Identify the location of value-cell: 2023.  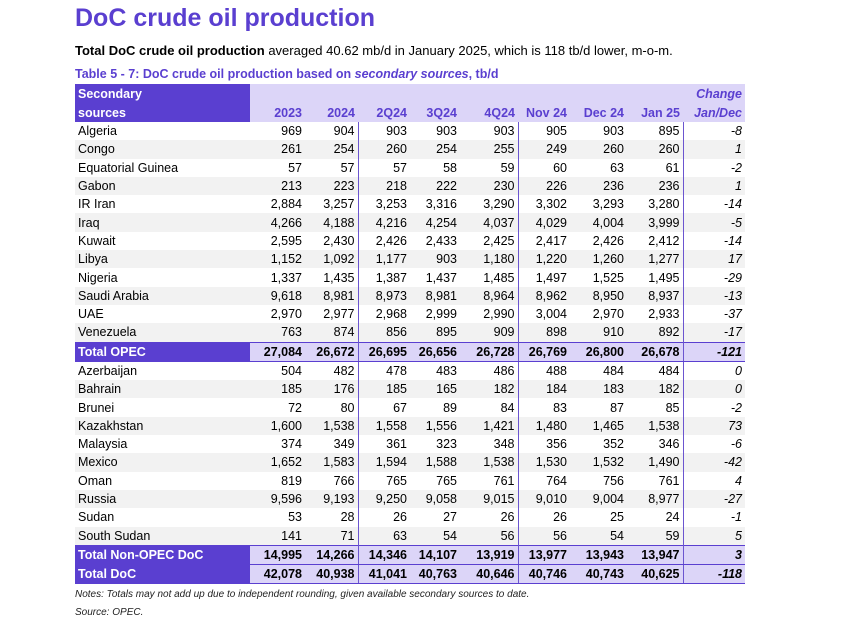
(277, 112).